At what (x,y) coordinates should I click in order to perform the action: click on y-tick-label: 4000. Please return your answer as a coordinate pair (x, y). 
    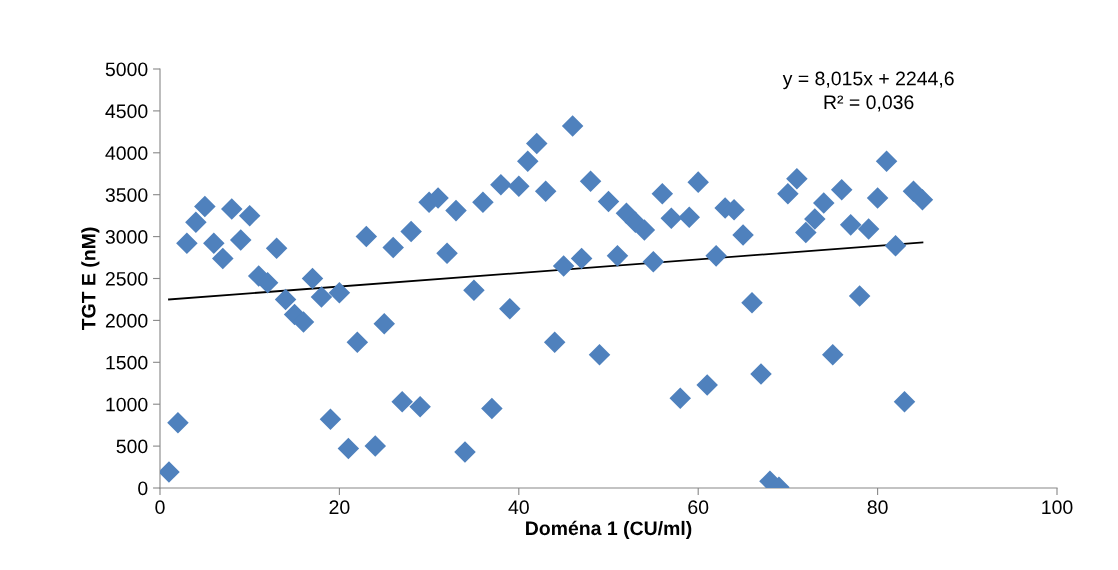
    Looking at the image, I should click on (126, 153).